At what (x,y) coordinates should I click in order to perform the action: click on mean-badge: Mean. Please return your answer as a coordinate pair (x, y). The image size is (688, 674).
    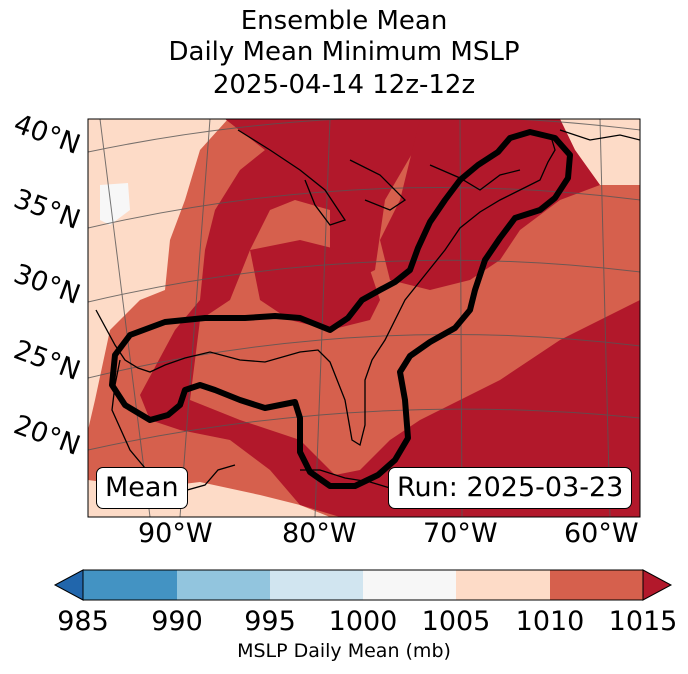
    Looking at the image, I should click on (142, 488).